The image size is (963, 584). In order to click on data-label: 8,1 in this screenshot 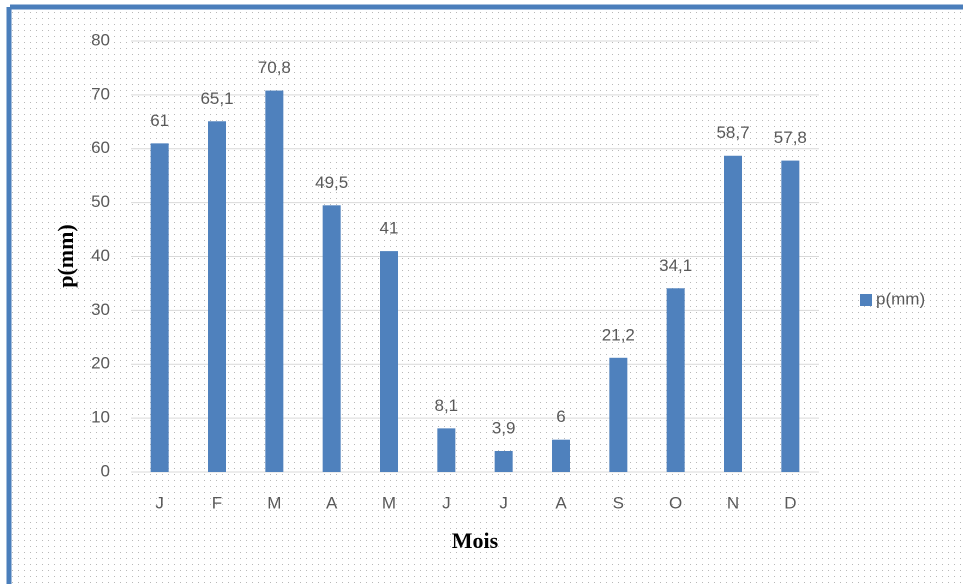, I will do `click(447, 405)`.